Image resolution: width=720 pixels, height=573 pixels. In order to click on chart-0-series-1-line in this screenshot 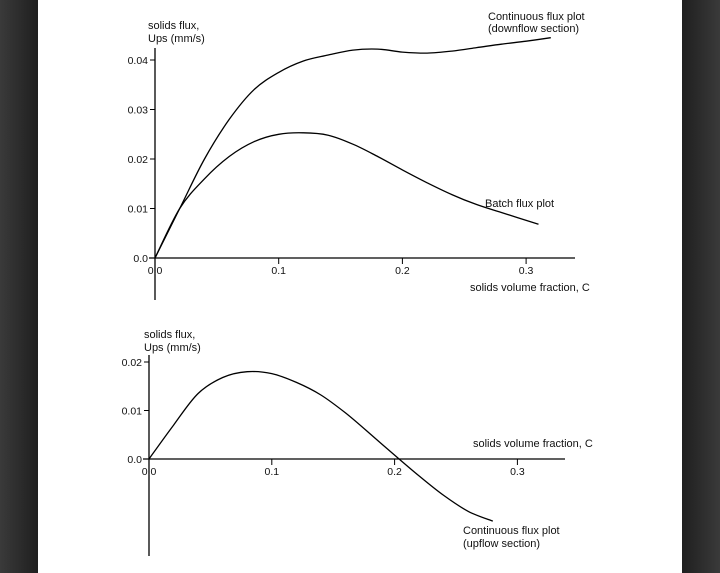, I will do `click(346, 195)`.